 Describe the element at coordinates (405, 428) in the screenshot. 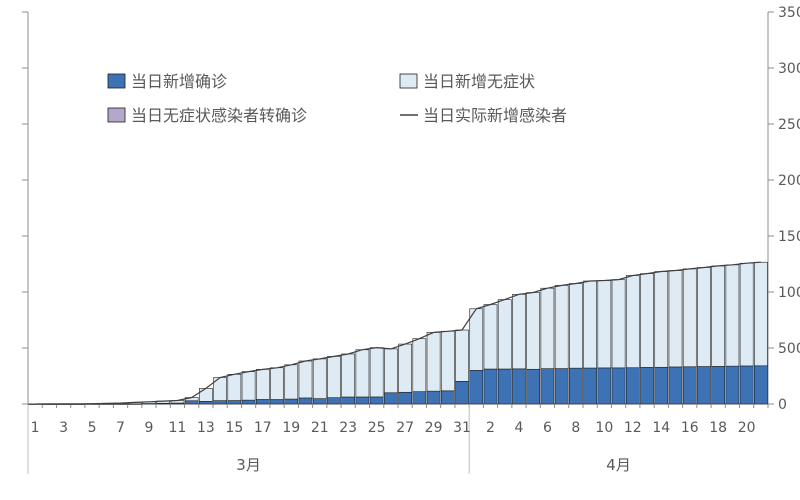

I see `x-tick-label: 27` at that location.